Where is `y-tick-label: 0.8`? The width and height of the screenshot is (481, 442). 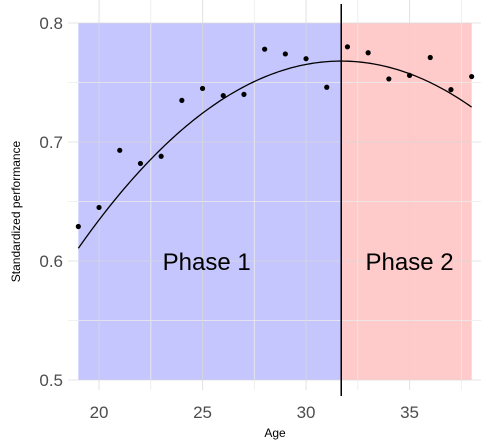
y-tick-label: 0.8 is located at coordinates (51, 23).